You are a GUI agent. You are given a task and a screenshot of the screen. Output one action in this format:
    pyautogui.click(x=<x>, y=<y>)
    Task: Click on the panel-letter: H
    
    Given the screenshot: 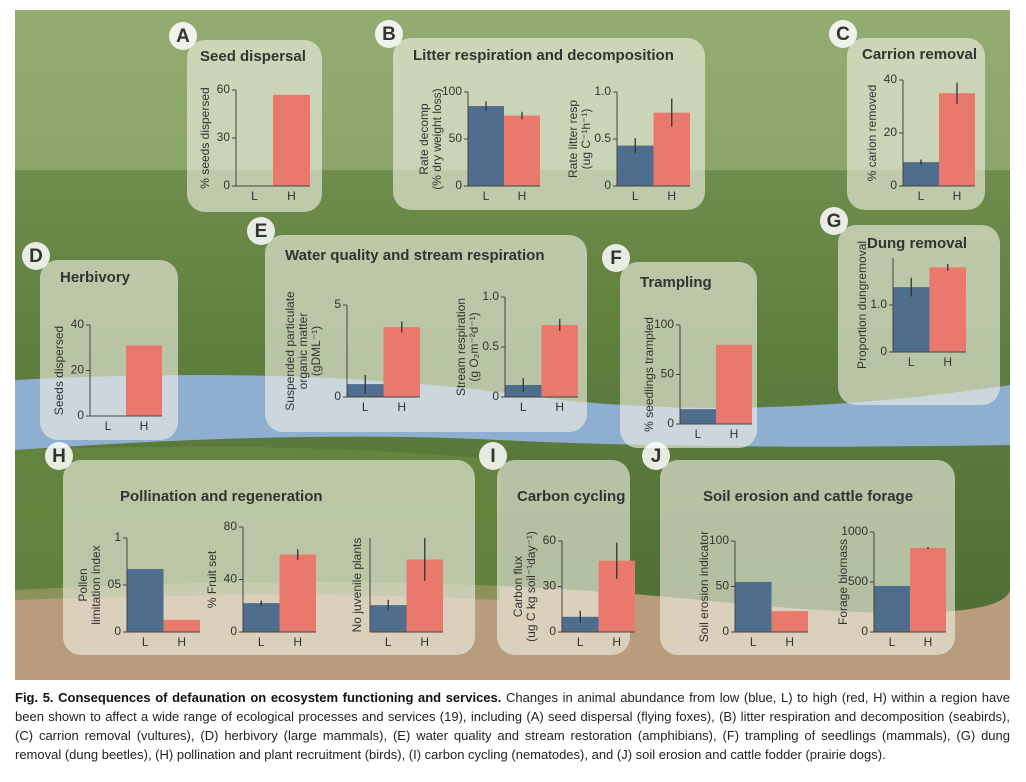 What is the action you would take?
    pyautogui.click(x=59, y=456)
    